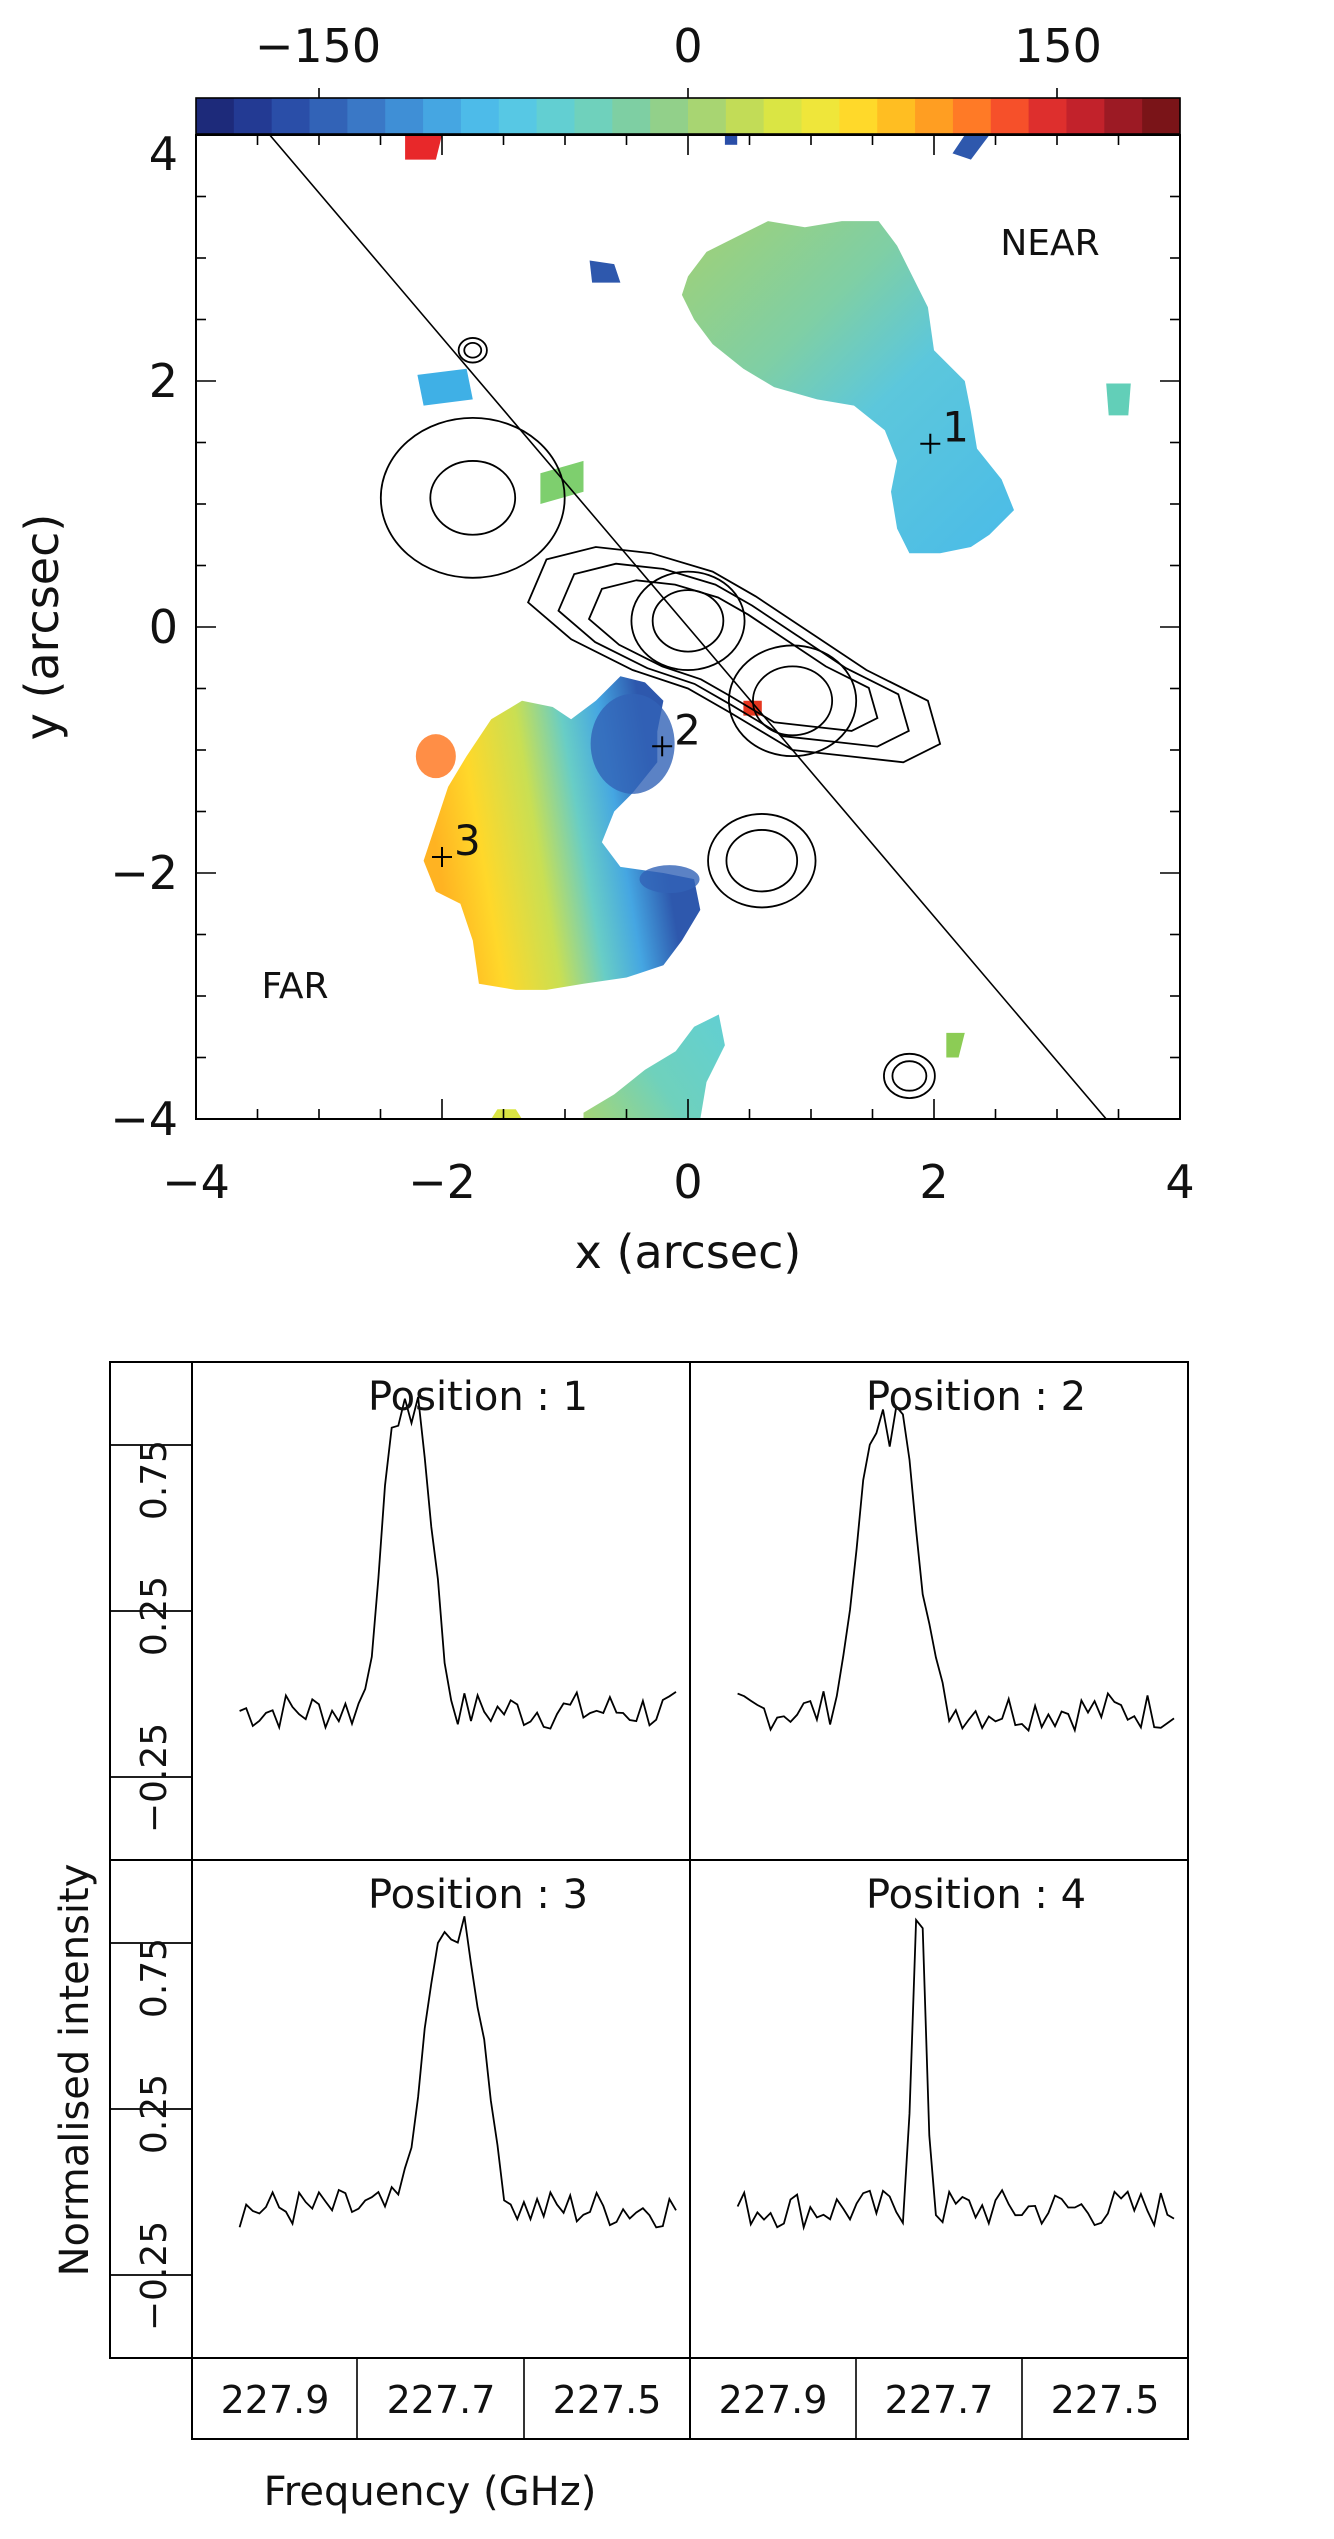 This screenshot has height=2539, width=1334. I want to click on map-ytick-label-2: 0, so click(163, 627).